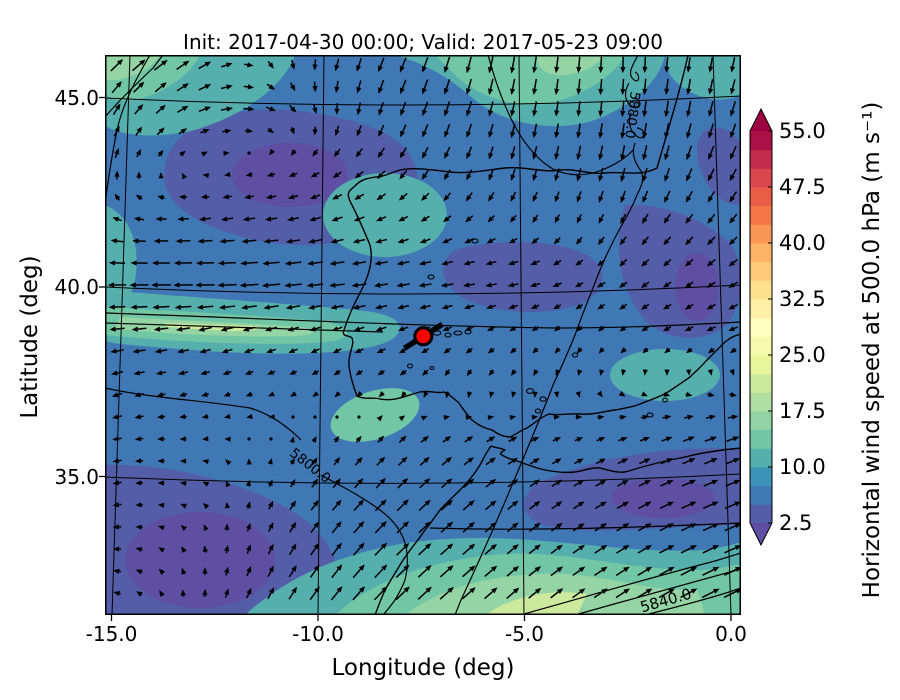 This screenshot has width=900, height=700. I want to click on x-axis-label: Longitude (deg), so click(423, 668).